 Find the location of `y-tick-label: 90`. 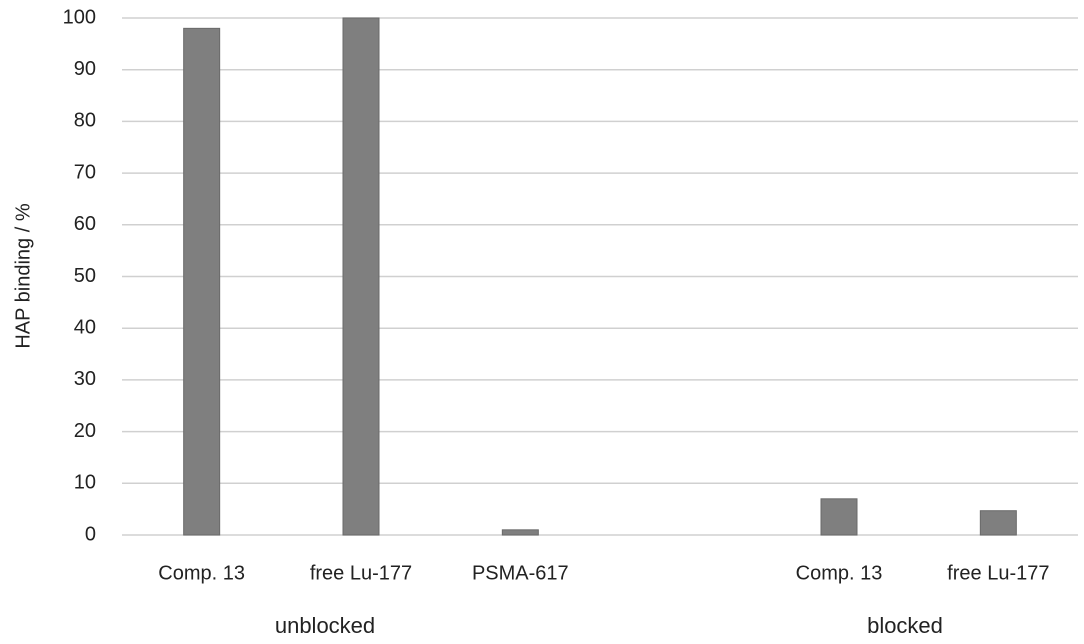

y-tick-label: 90 is located at coordinates (85, 69).